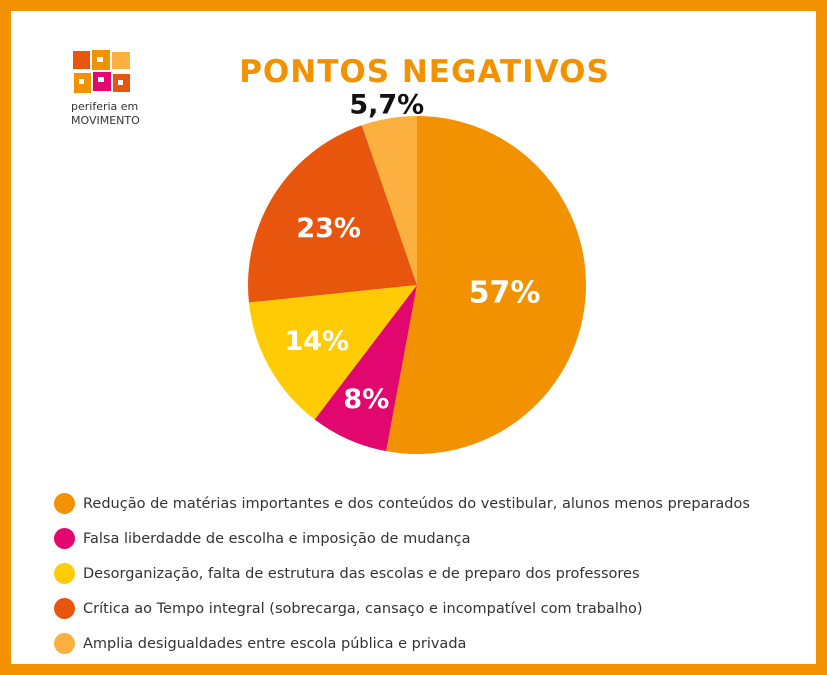 This screenshot has height=675, width=827. Describe the element at coordinates (386, 104) in the screenshot. I see `slice-data-label: 5,7%` at that location.